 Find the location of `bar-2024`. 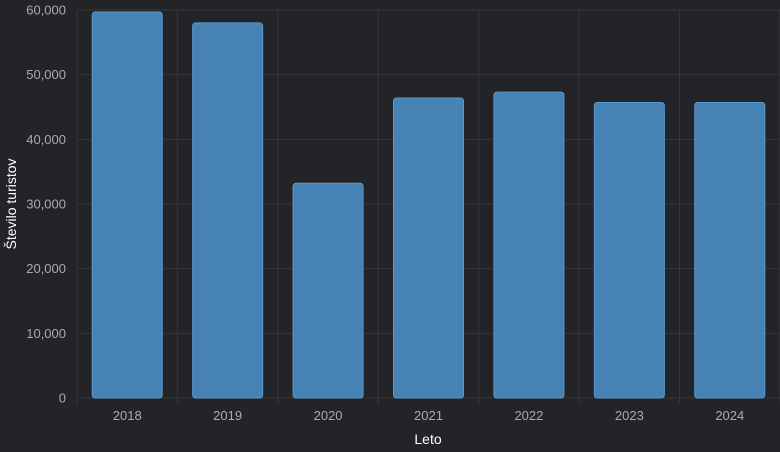

bar-2024 is located at coordinates (730, 250).